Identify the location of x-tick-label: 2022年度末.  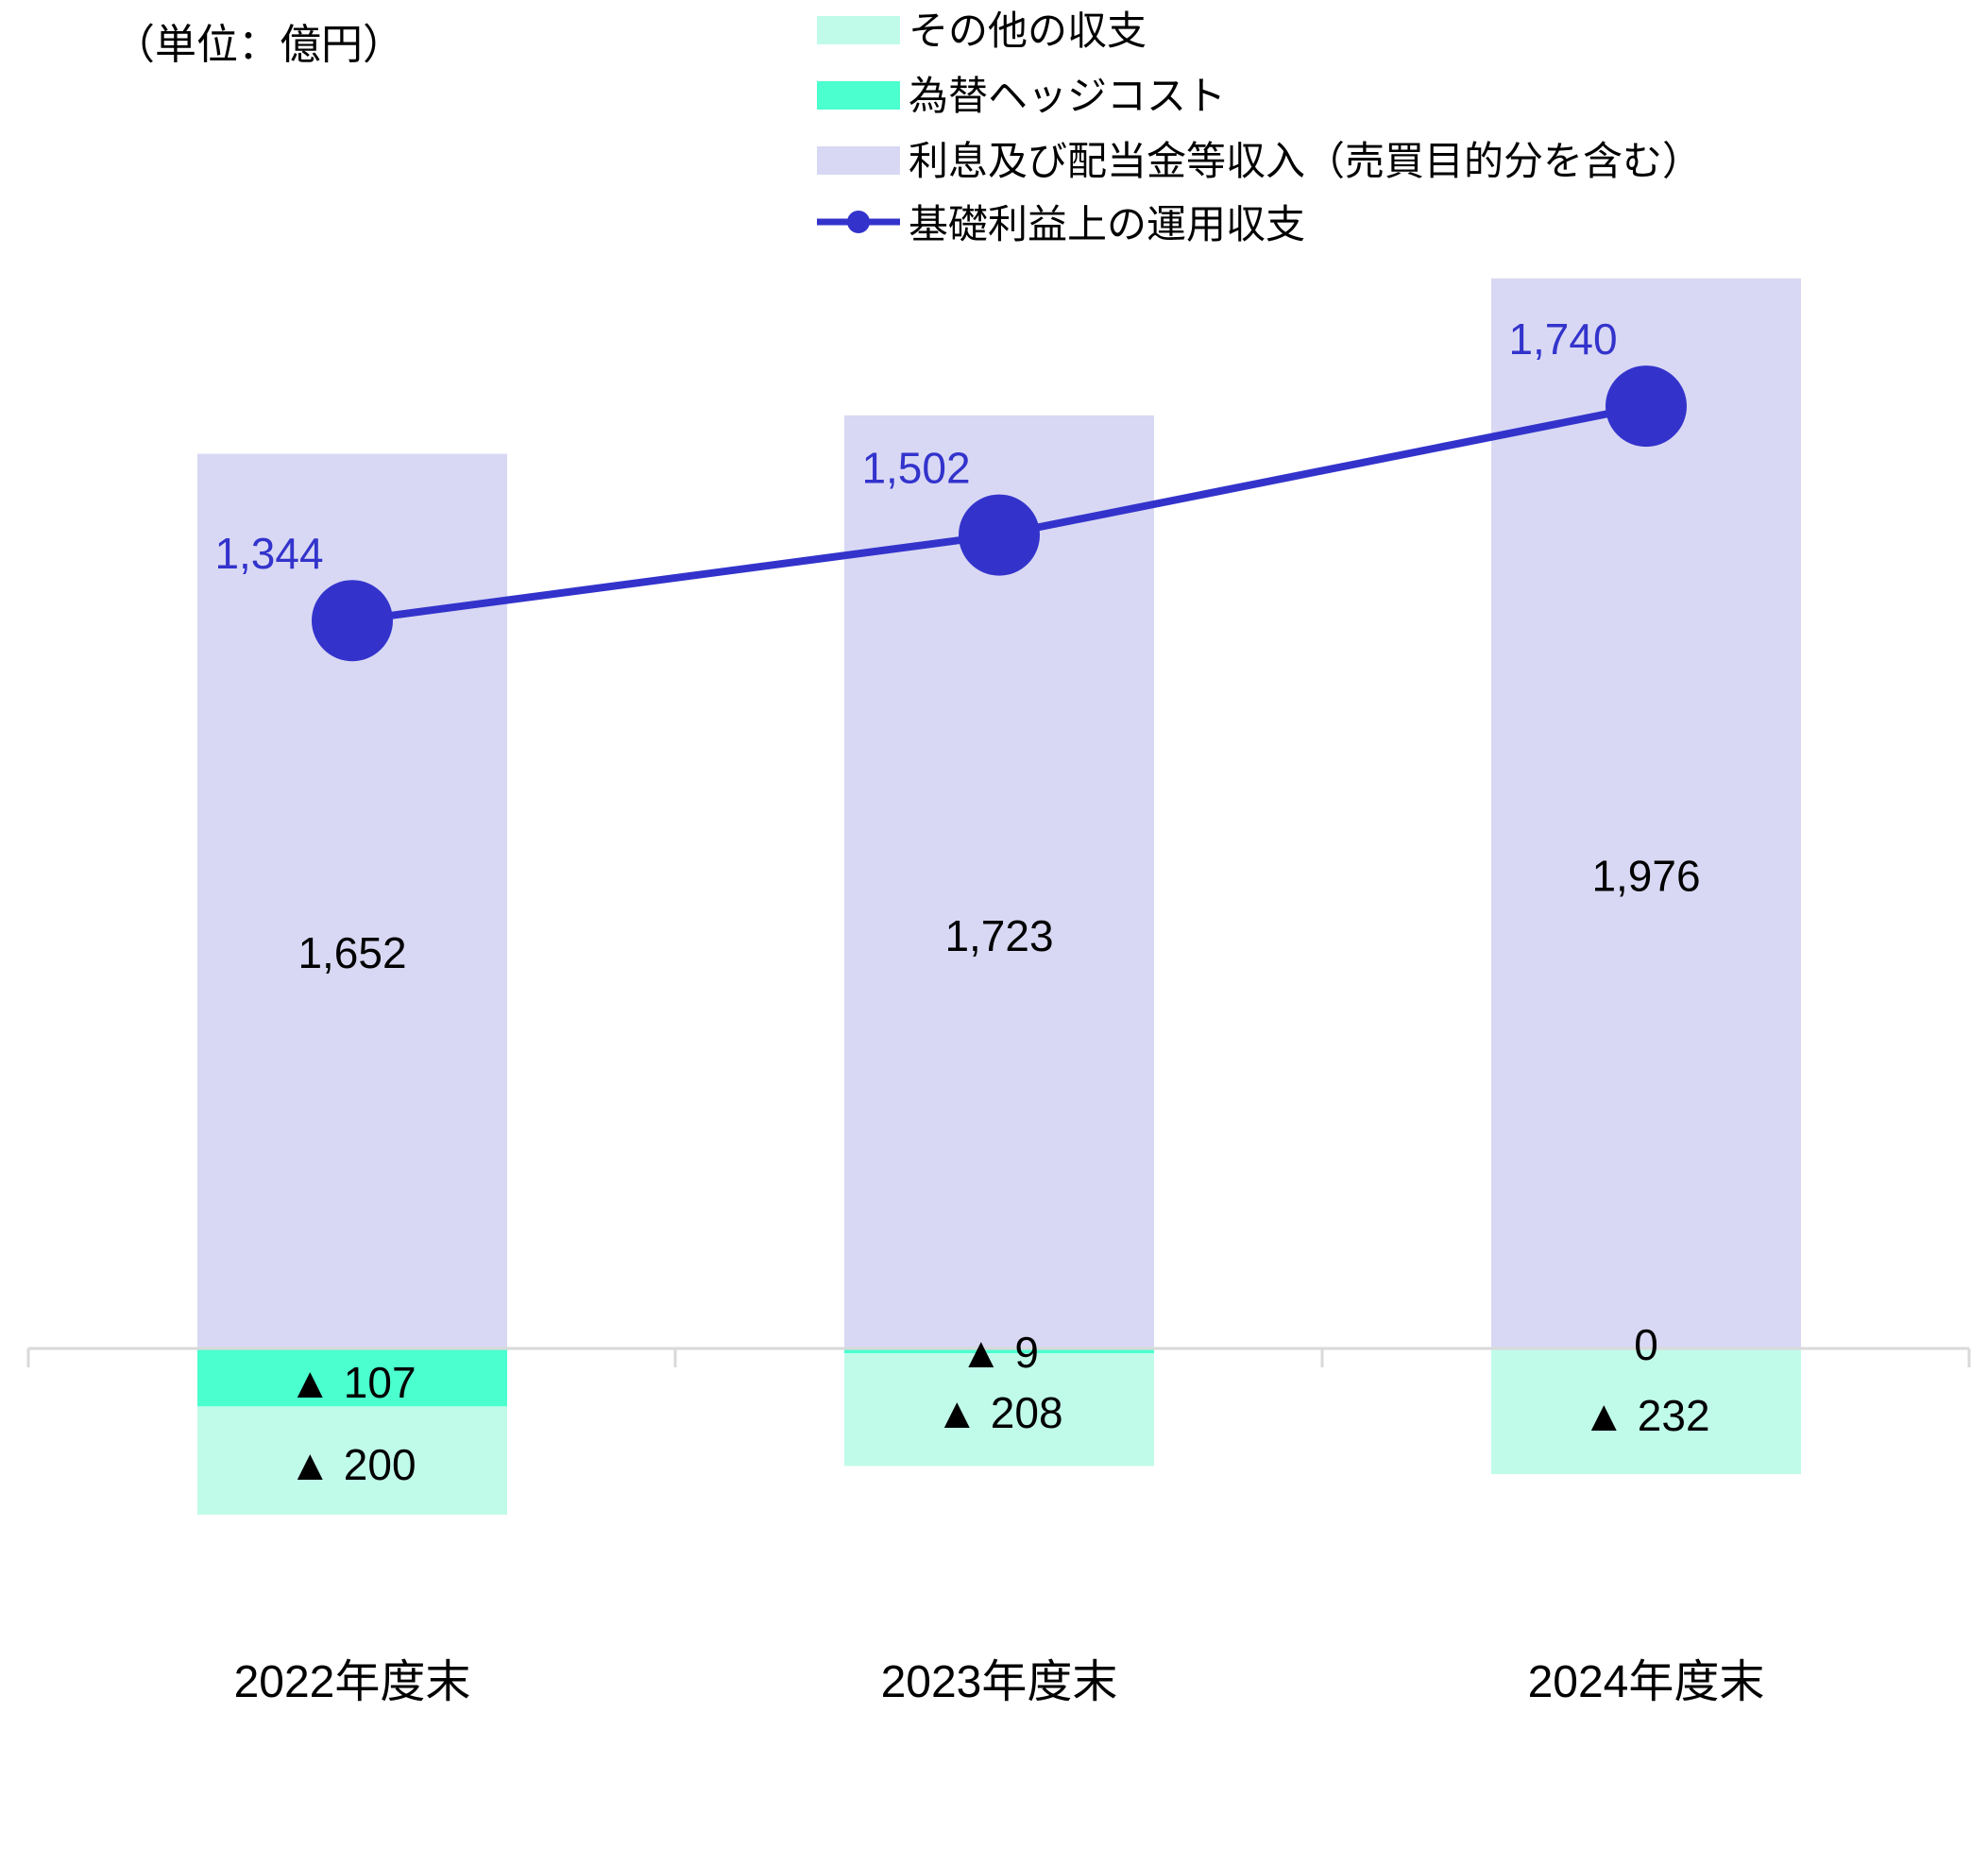
(352, 1682).